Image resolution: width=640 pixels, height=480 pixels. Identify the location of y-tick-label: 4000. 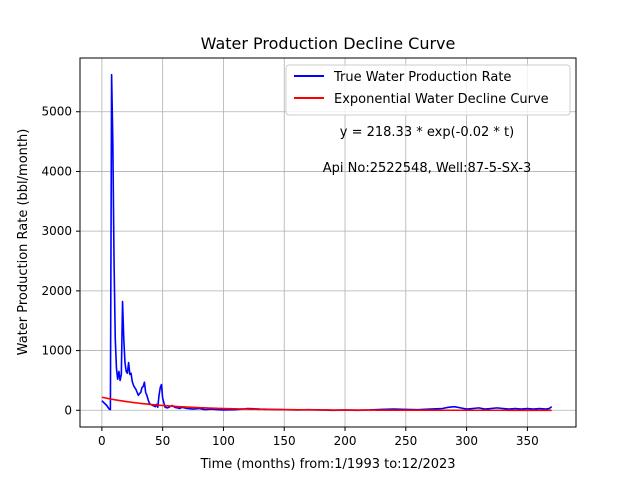
(56, 171).